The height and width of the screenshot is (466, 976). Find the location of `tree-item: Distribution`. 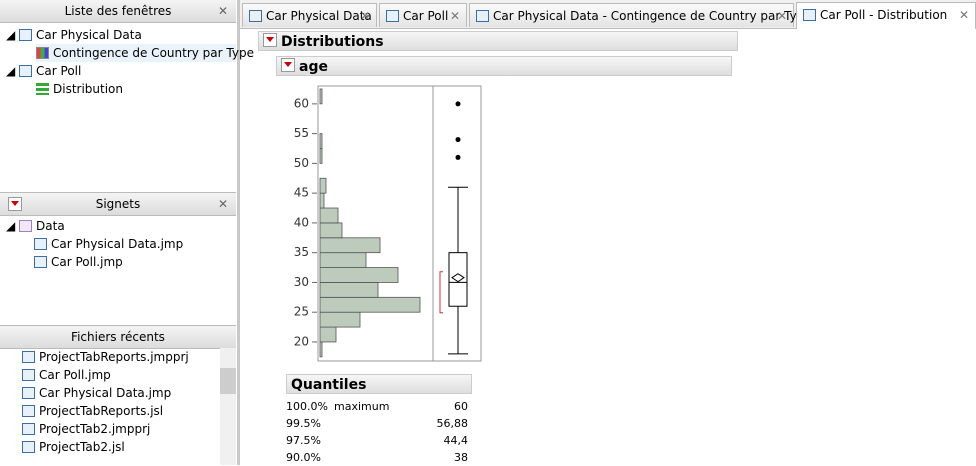

tree-item: Distribution is located at coordinates (79, 89).